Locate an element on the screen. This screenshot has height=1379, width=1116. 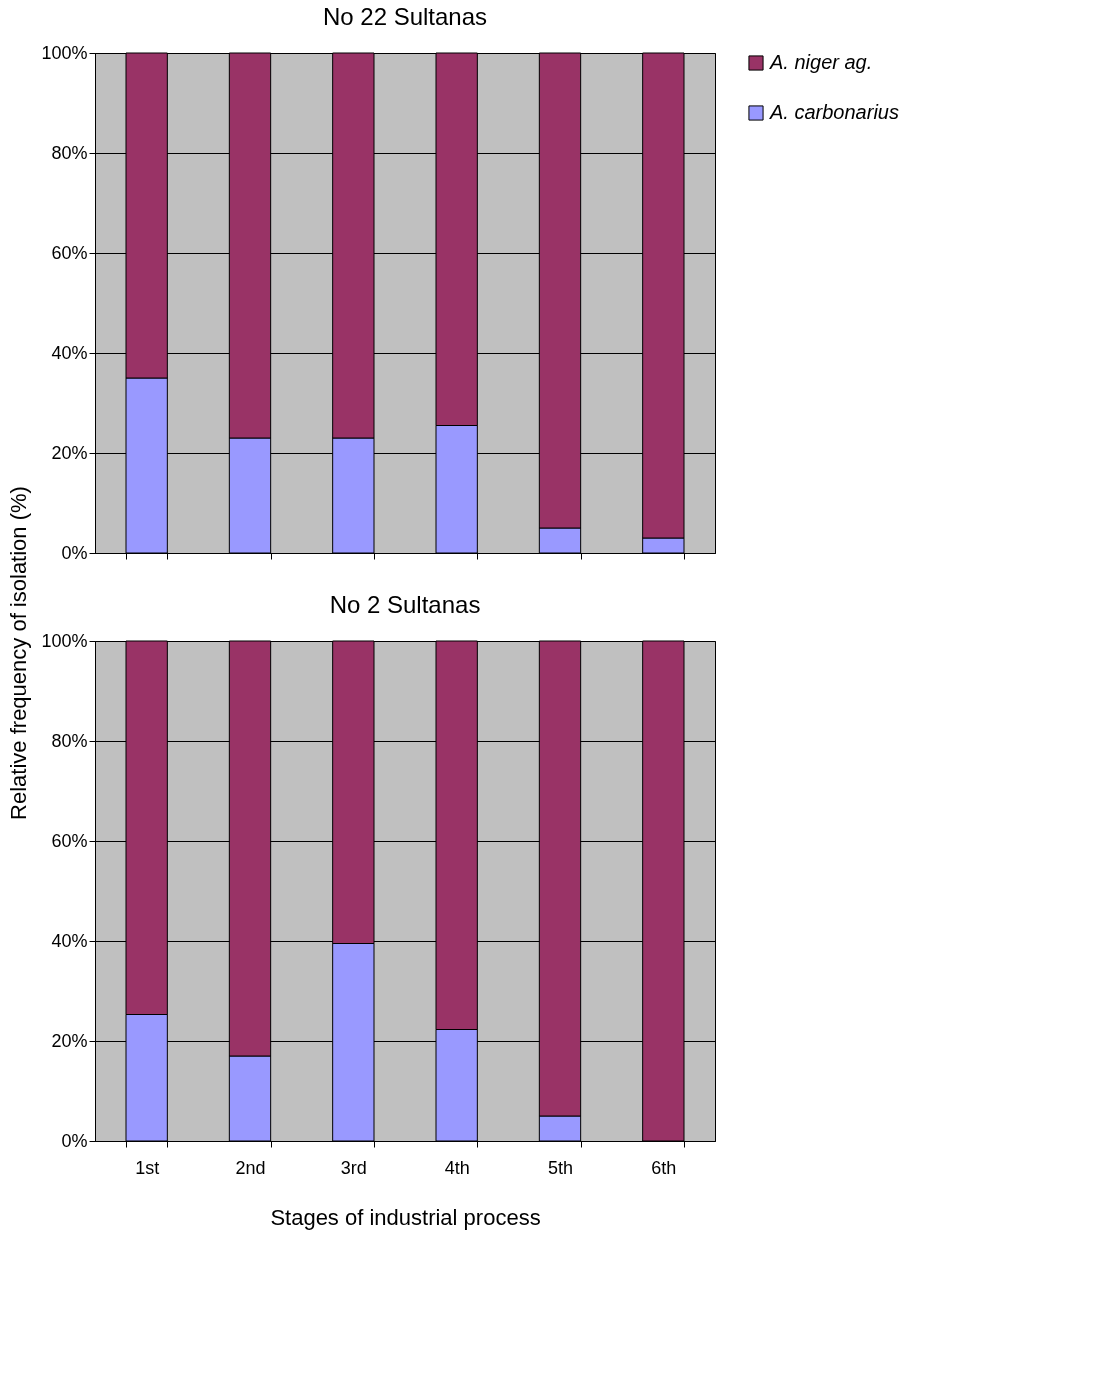
x-tick-label: 3rd is located at coordinates (353, 1167).